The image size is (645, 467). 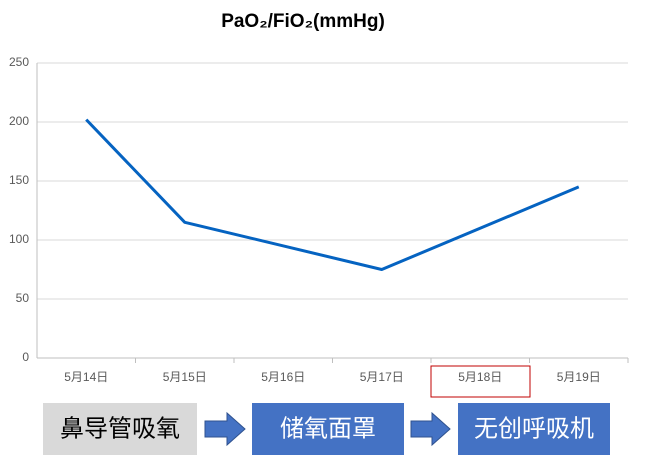 What do you see at coordinates (579, 377) in the screenshot?
I see `x-tick-label: 5月19日` at bounding box center [579, 377].